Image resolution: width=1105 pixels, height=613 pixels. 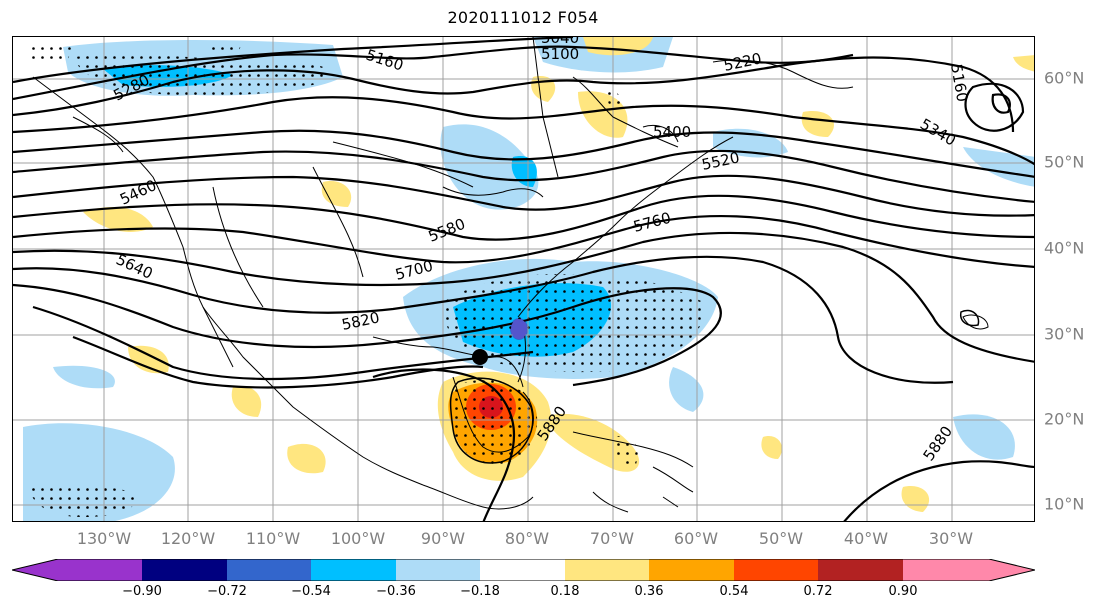 What do you see at coordinates (565, 591) in the screenshot?
I see `colorbar-tick-label: 0.18` at bounding box center [565, 591].